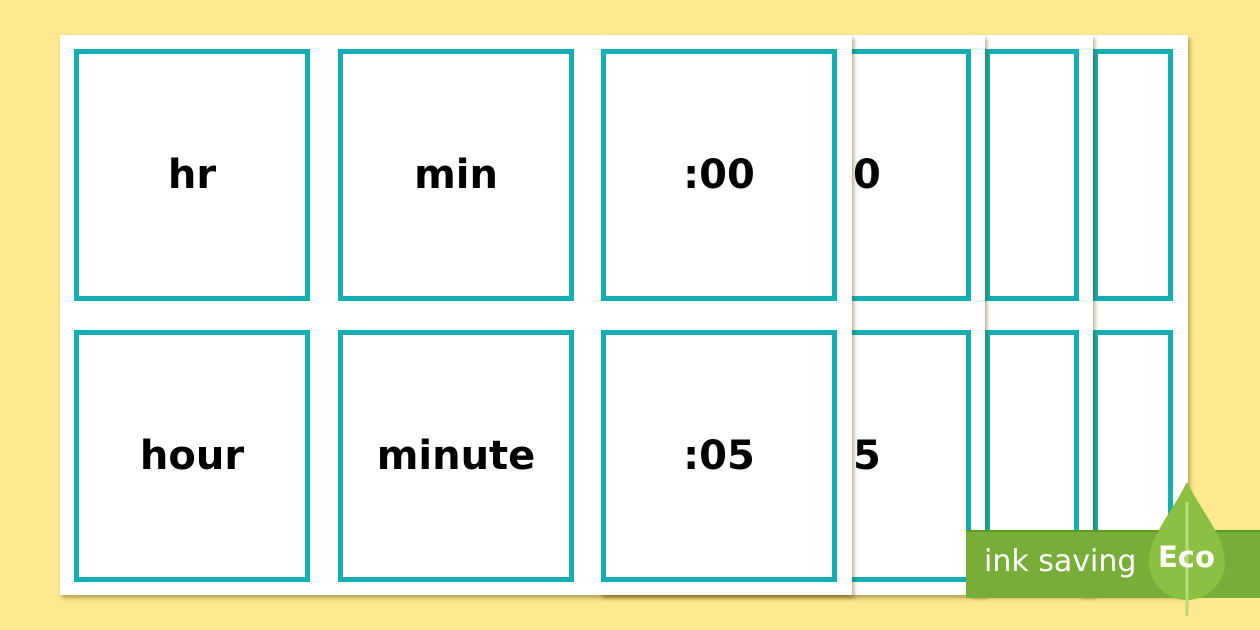 The image size is (1260, 630). I want to click on card-word: :05, so click(719, 456).